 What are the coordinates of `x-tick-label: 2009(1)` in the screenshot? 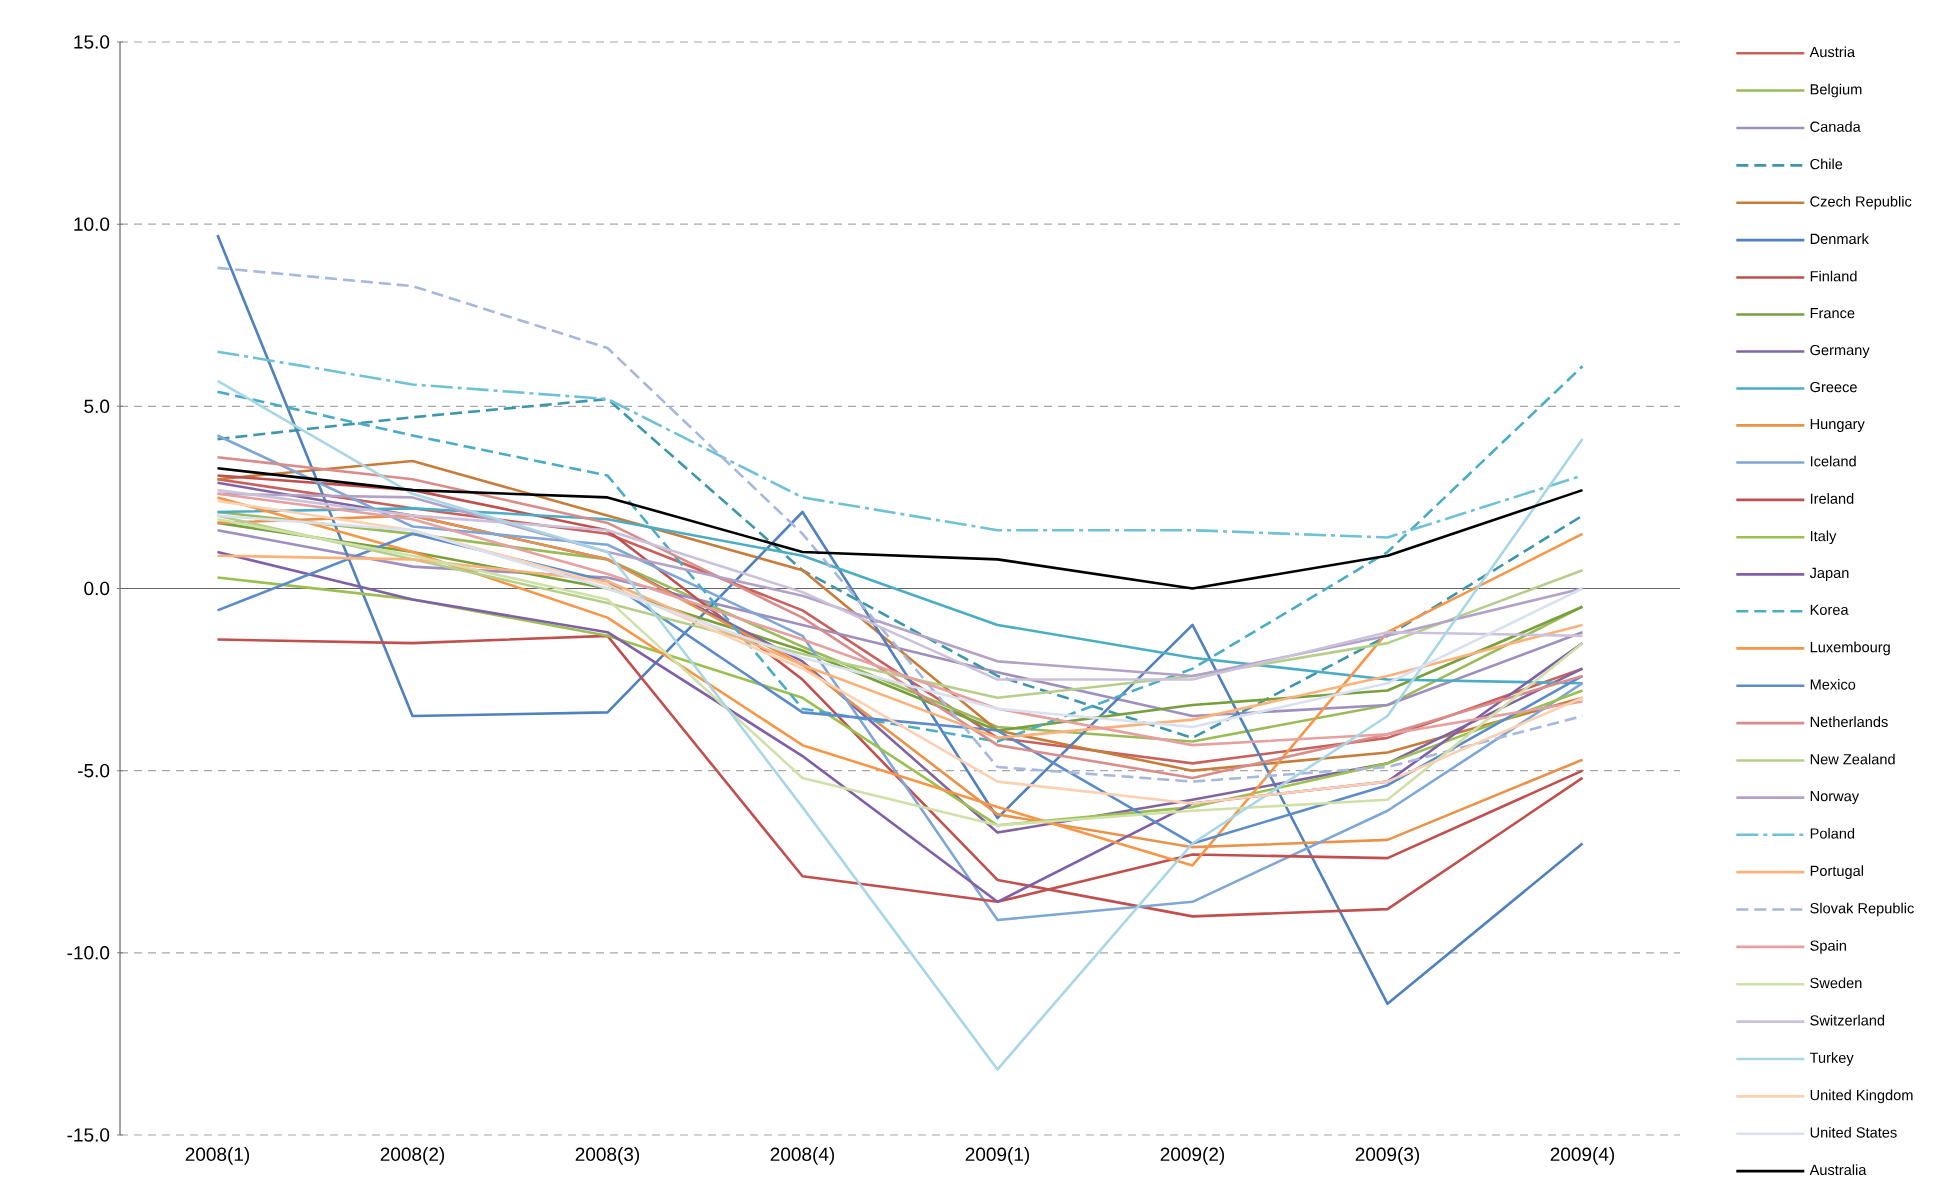 It's located at (997, 1156).